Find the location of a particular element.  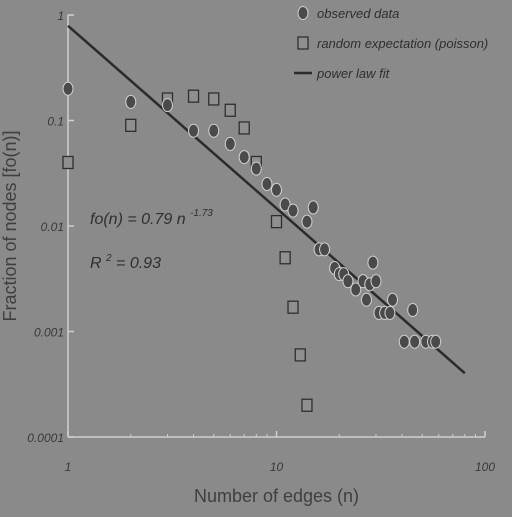

x-tick-label: 100 is located at coordinates (485, 467).